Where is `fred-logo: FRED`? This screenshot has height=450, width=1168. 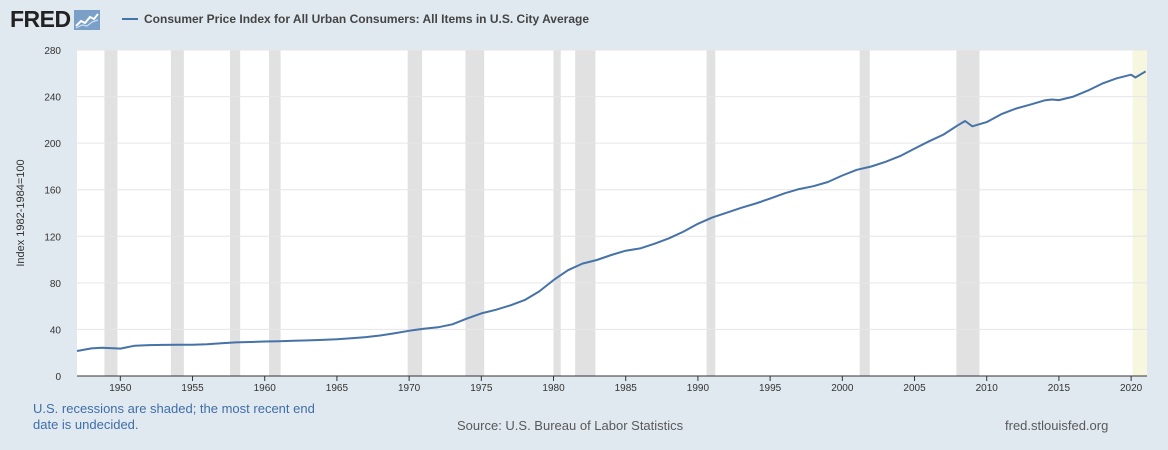
fred-logo: FRED is located at coordinates (55, 19).